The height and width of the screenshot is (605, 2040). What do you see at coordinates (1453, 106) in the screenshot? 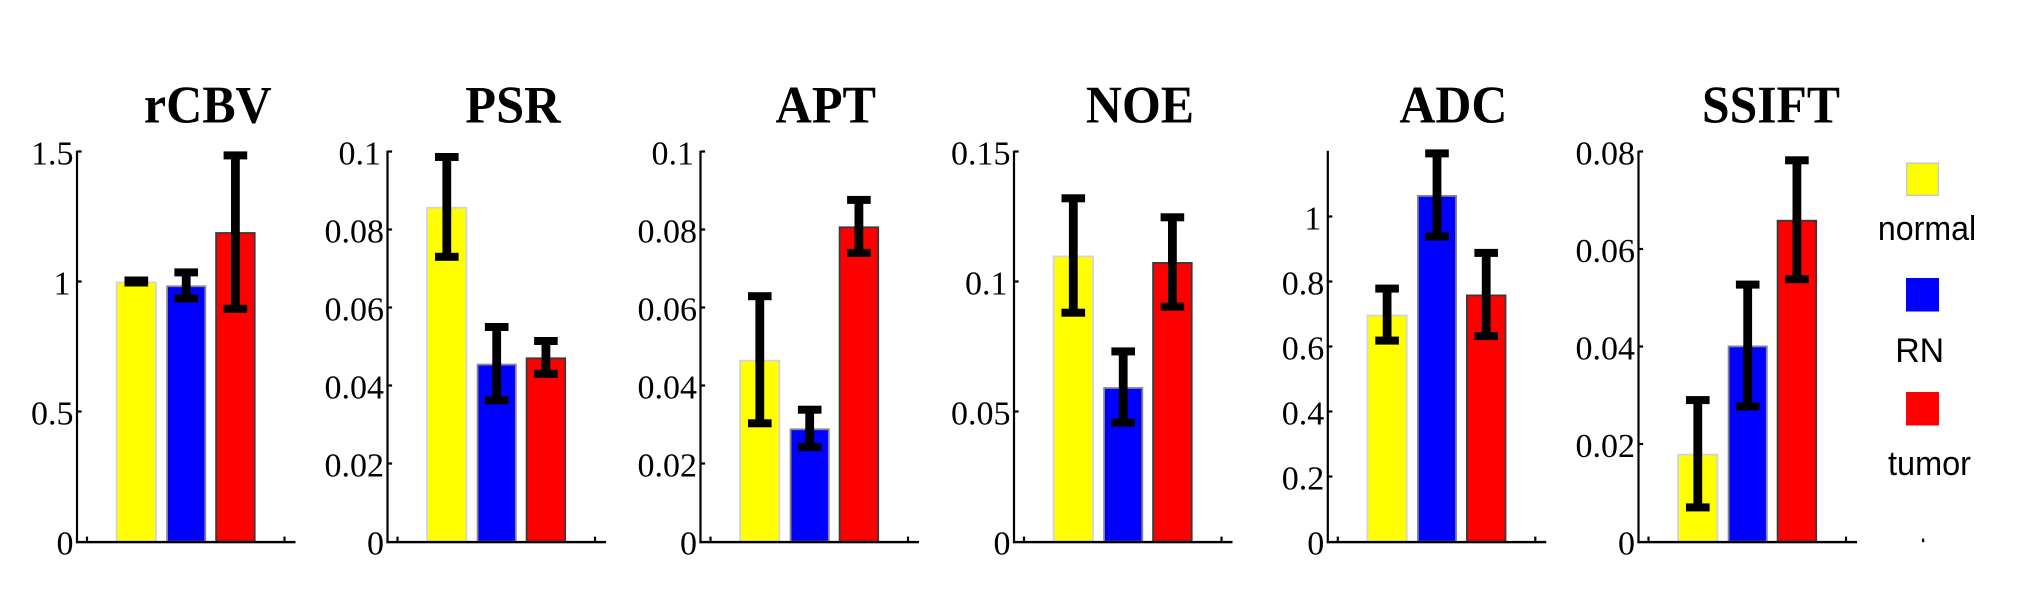
I see `svg-text: ADC` at bounding box center [1453, 106].